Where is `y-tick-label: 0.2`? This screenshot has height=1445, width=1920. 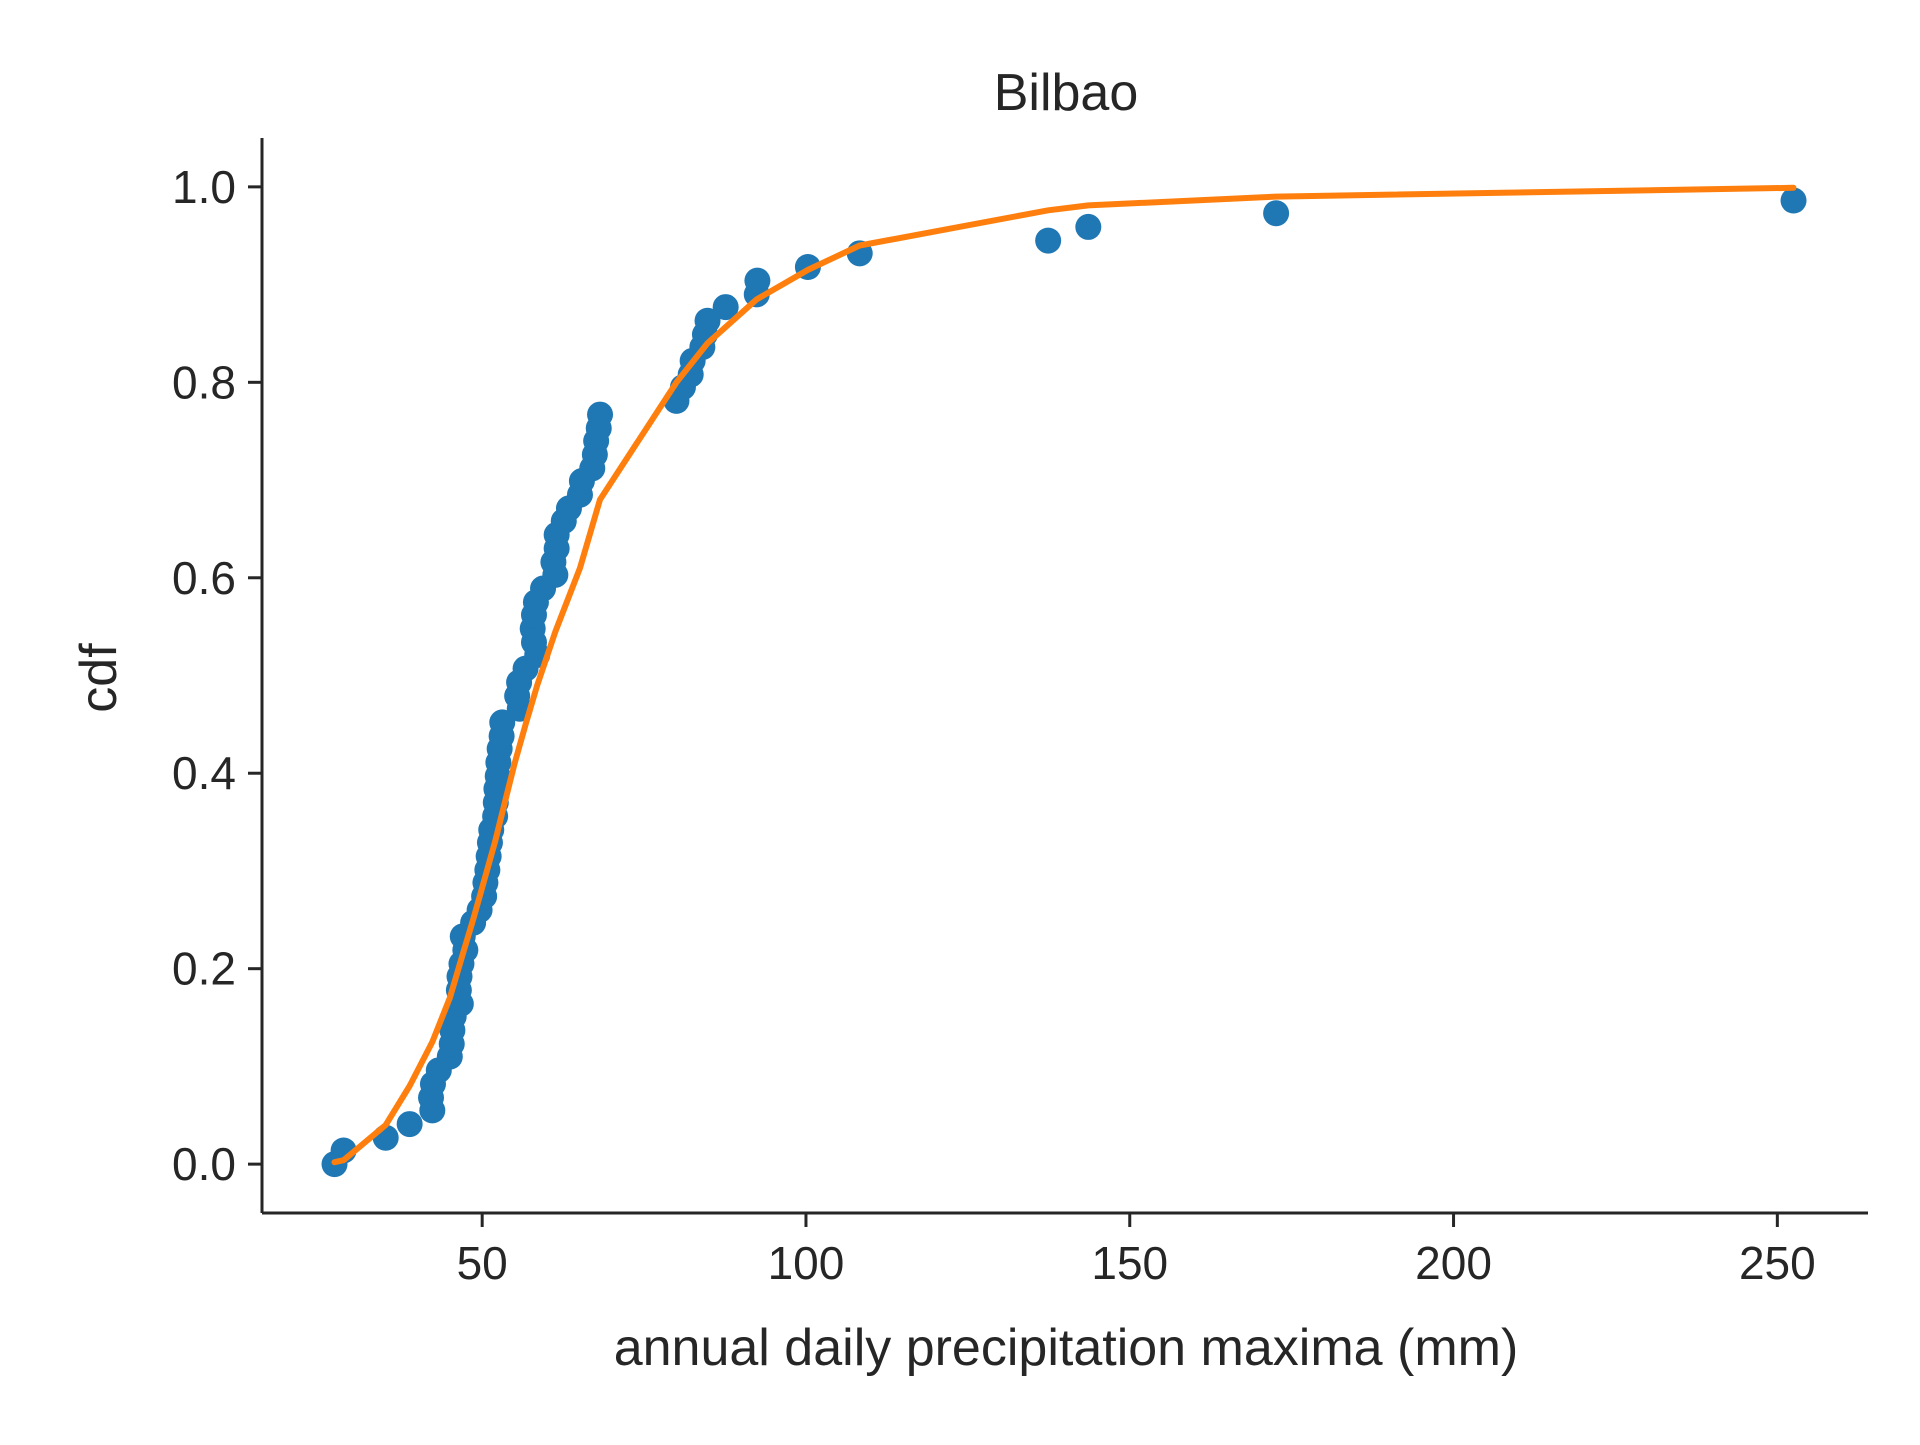
y-tick-label: 0.2 is located at coordinates (204, 969).